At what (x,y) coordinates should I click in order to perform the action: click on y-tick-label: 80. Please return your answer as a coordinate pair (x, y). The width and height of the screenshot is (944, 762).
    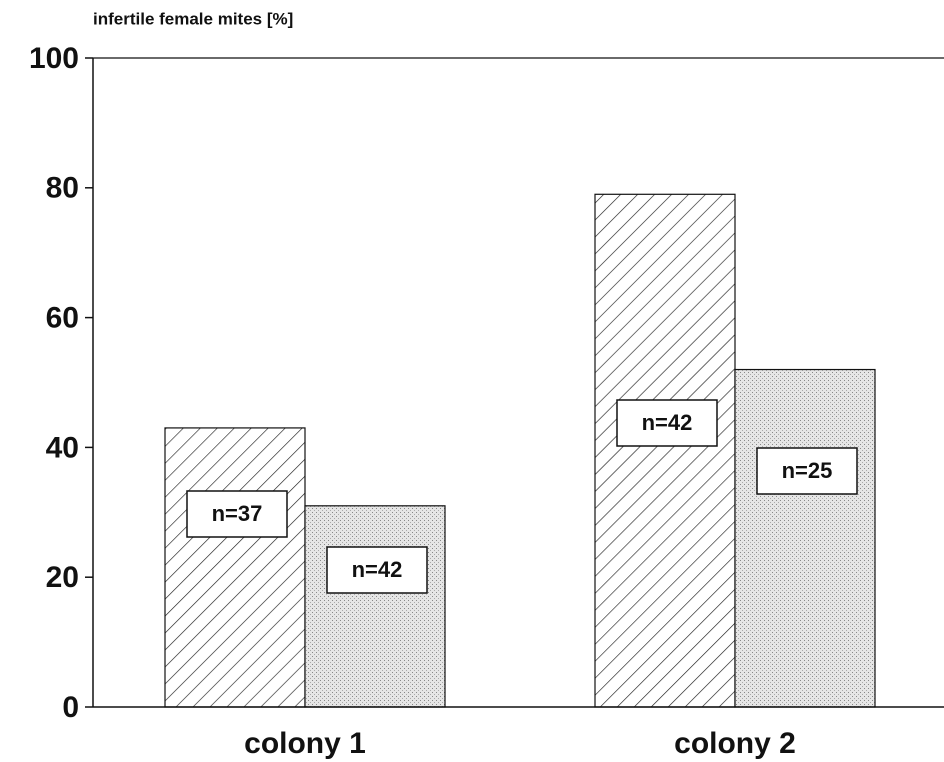
    Looking at the image, I should click on (62, 188).